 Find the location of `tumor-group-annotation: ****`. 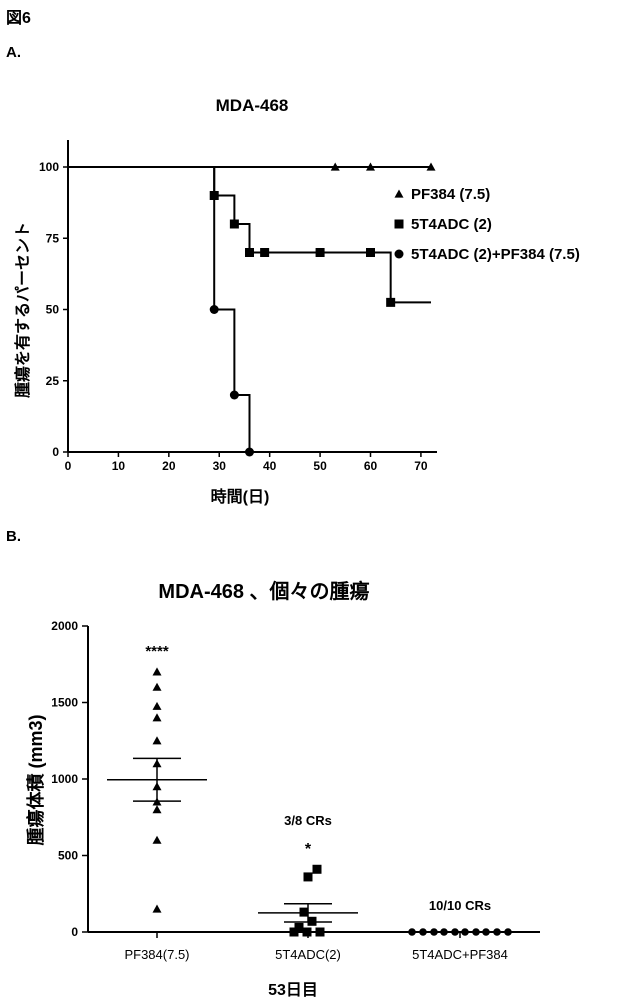

tumor-group-annotation: **** is located at coordinates (157, 651).